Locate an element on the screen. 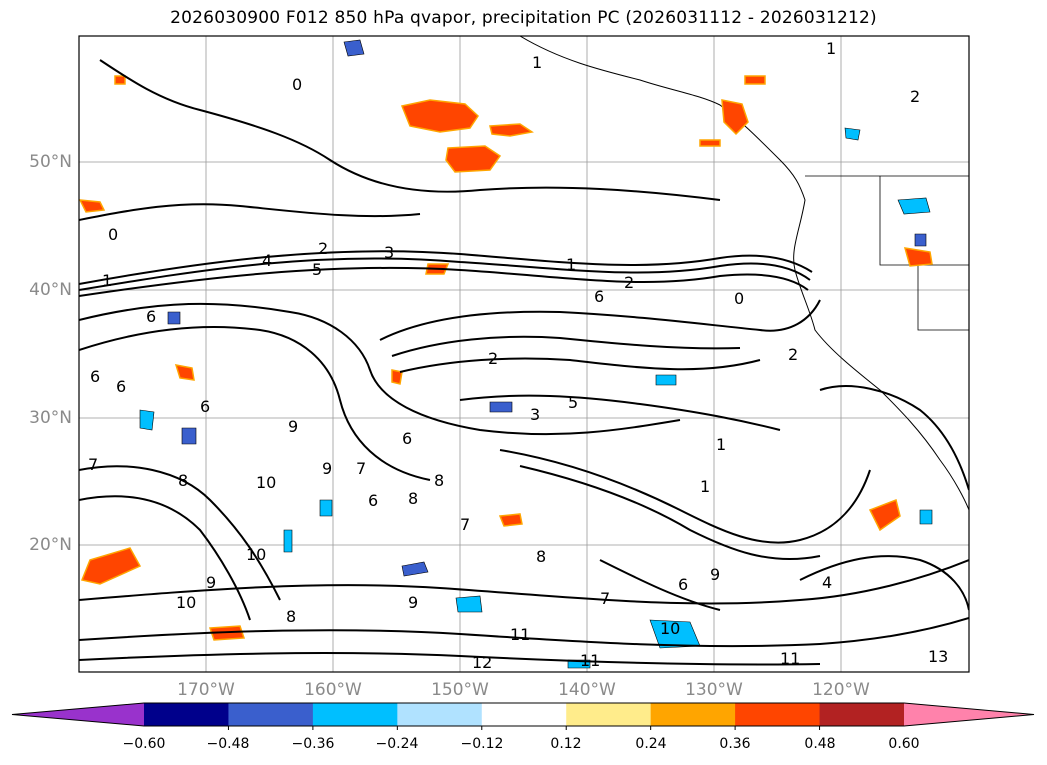 The height and width of the screenshot is (765, 1047). state-borders is located at coordinates (887, 253).